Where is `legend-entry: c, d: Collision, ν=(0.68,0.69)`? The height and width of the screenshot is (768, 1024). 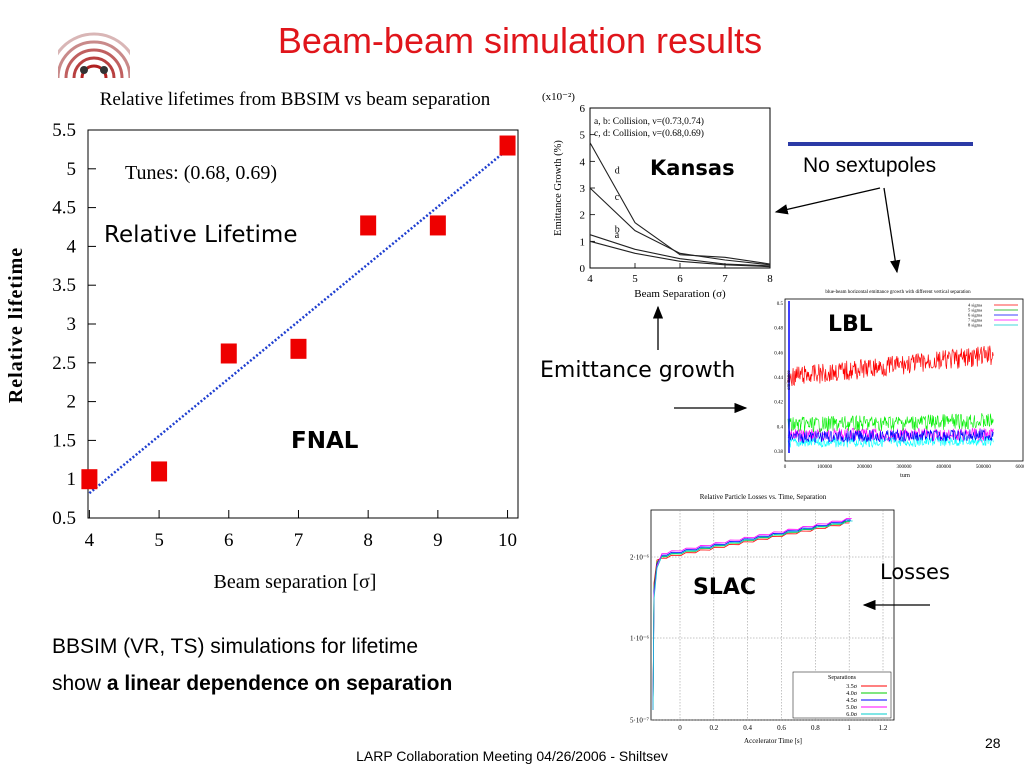 legend-entry: c, d: Collision, ν=(0.68,0.69) is located at coordinates (649, 133).